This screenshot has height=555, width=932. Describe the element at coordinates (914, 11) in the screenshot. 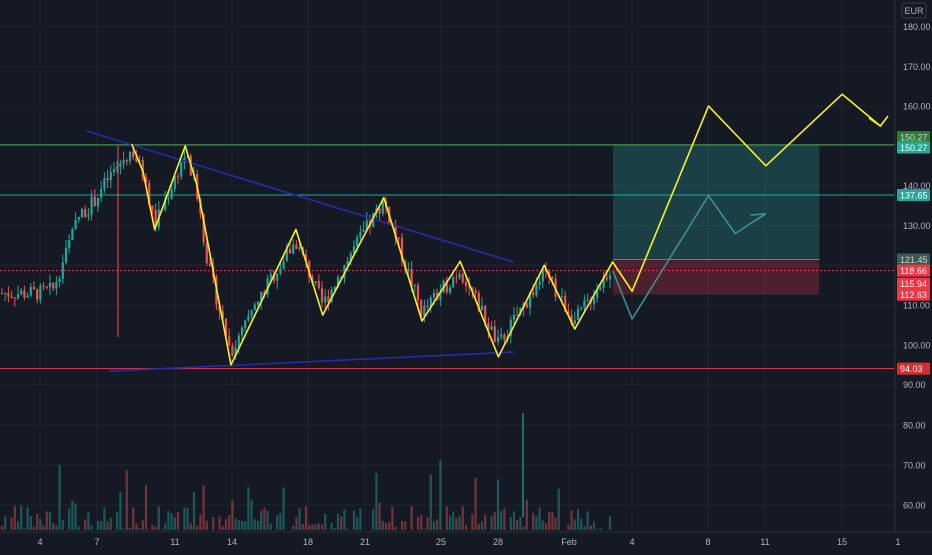

I see `currency-label: EUR` at that location.